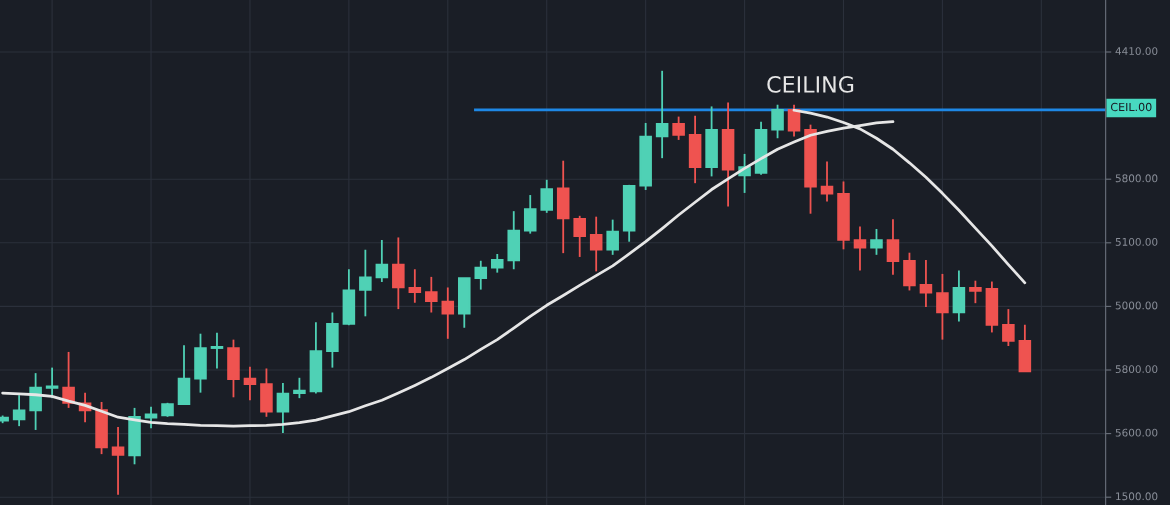  Describe the element at coordinates (1136, 305) in the screenshot. I see `text: 5000.00` at that location.